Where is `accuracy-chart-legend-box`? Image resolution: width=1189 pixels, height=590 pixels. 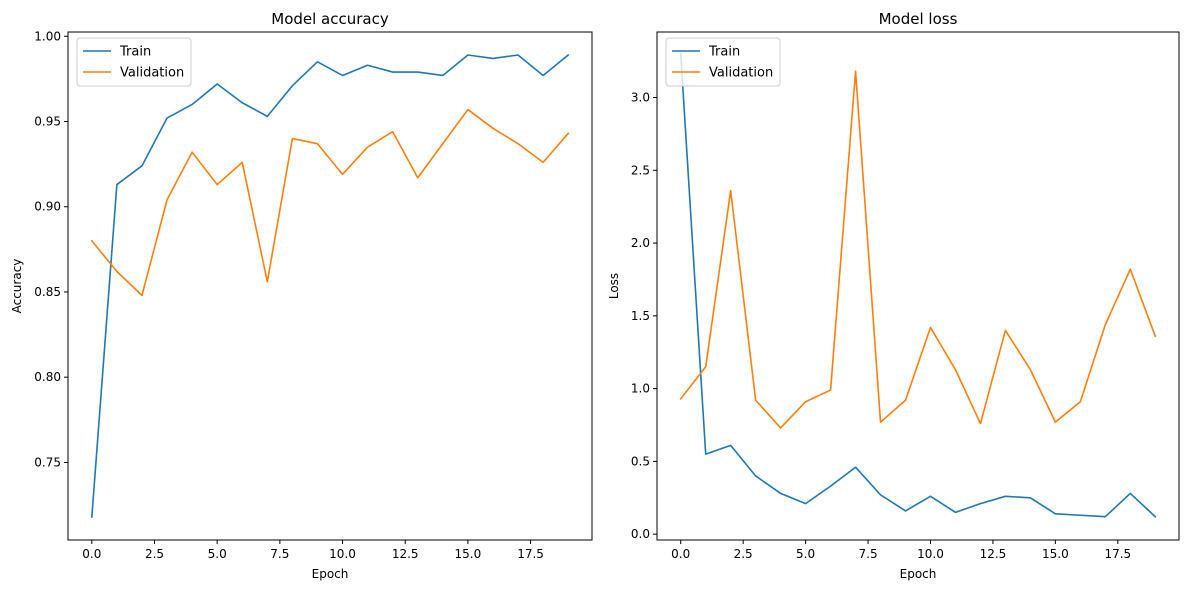 accuracy-chart-legend-box is located at coordinates (134, 62).